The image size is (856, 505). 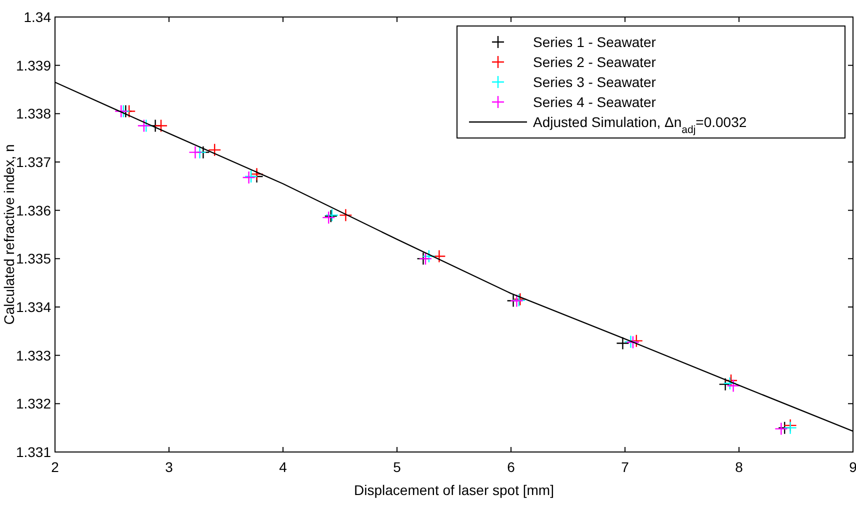 I want to click on x-tick-label: 2, so click(x=55, y=467).